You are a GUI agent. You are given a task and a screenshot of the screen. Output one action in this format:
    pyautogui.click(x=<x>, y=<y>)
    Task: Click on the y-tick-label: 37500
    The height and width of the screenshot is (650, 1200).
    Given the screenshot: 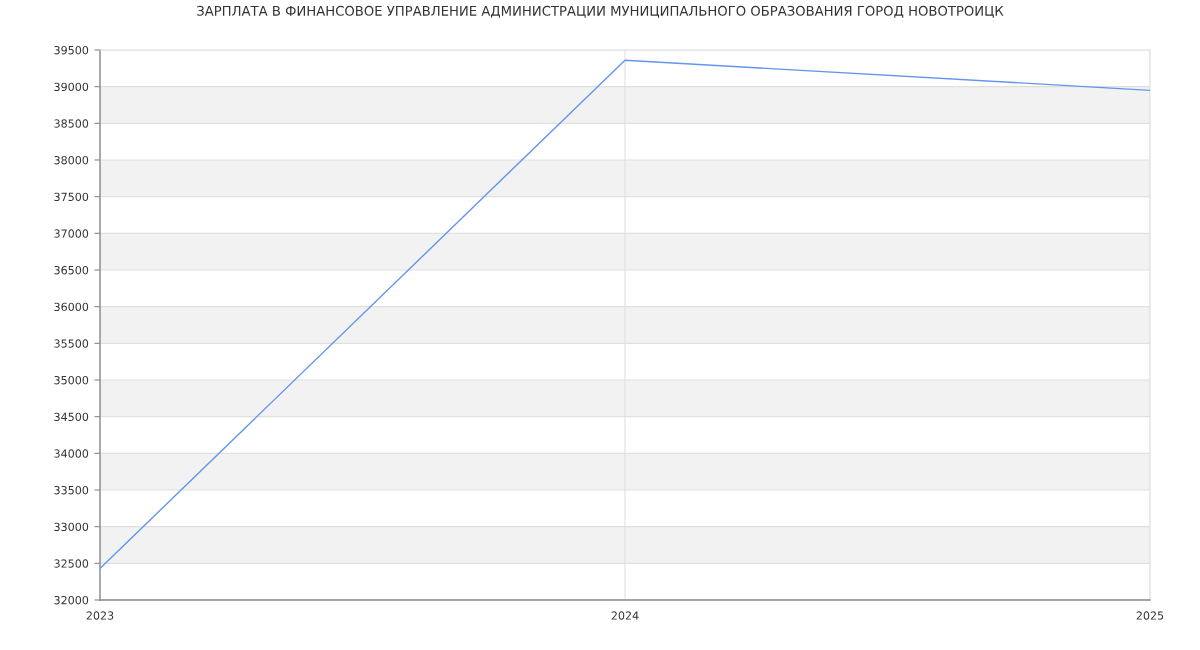 What is the action you would take?
    pyautogui.click(x=71, y=197)
    